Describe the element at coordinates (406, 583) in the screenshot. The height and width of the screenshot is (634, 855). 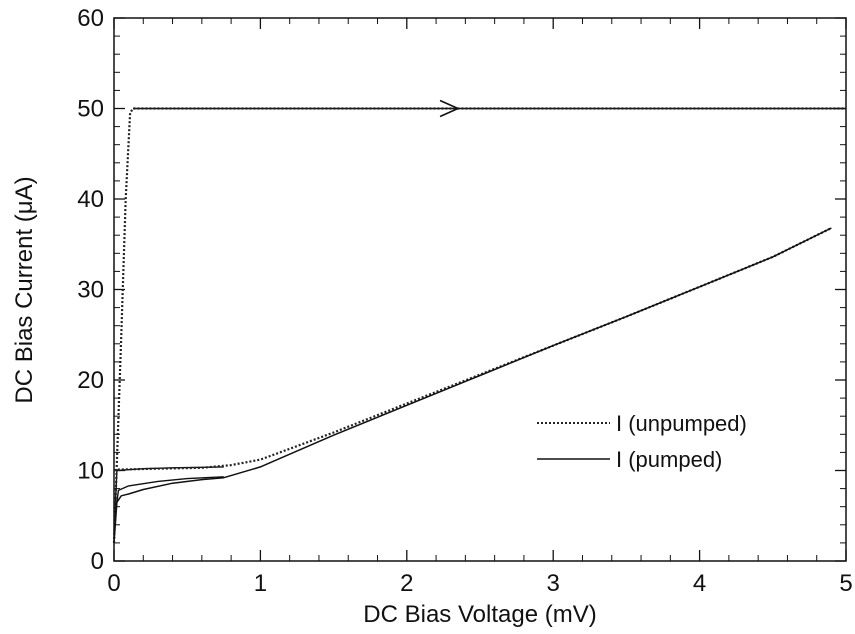
I see `x-tick-label: 2` at that location.